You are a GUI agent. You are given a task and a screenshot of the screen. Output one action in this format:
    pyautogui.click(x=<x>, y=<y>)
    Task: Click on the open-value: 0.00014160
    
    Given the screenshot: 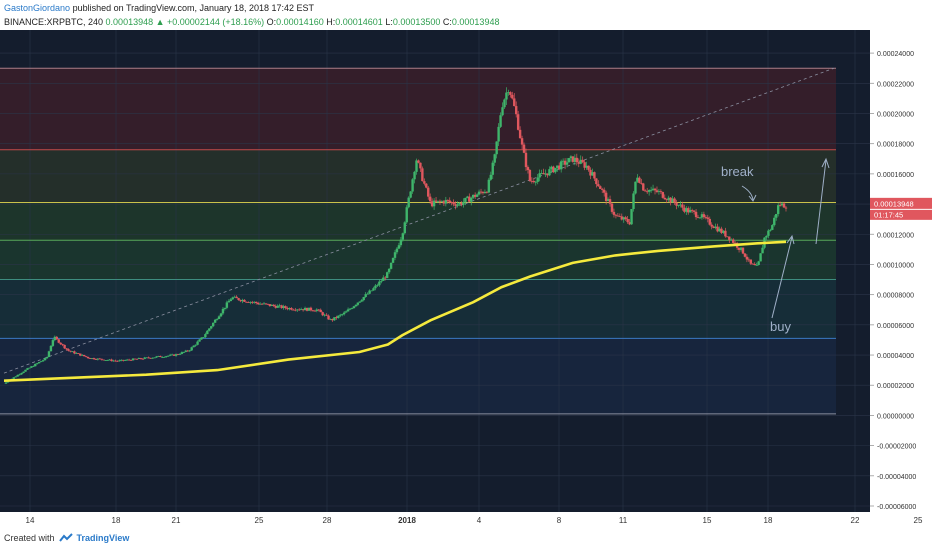 What is the action you would take?
    pyautogui.click(x=300, y=22)
    